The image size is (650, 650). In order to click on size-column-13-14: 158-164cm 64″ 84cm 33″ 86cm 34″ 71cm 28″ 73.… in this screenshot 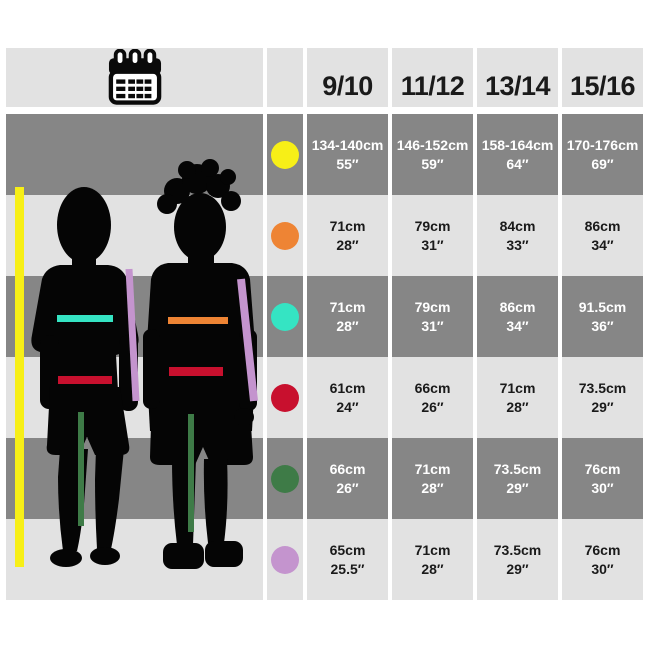, I will do `click(517, 357)`.